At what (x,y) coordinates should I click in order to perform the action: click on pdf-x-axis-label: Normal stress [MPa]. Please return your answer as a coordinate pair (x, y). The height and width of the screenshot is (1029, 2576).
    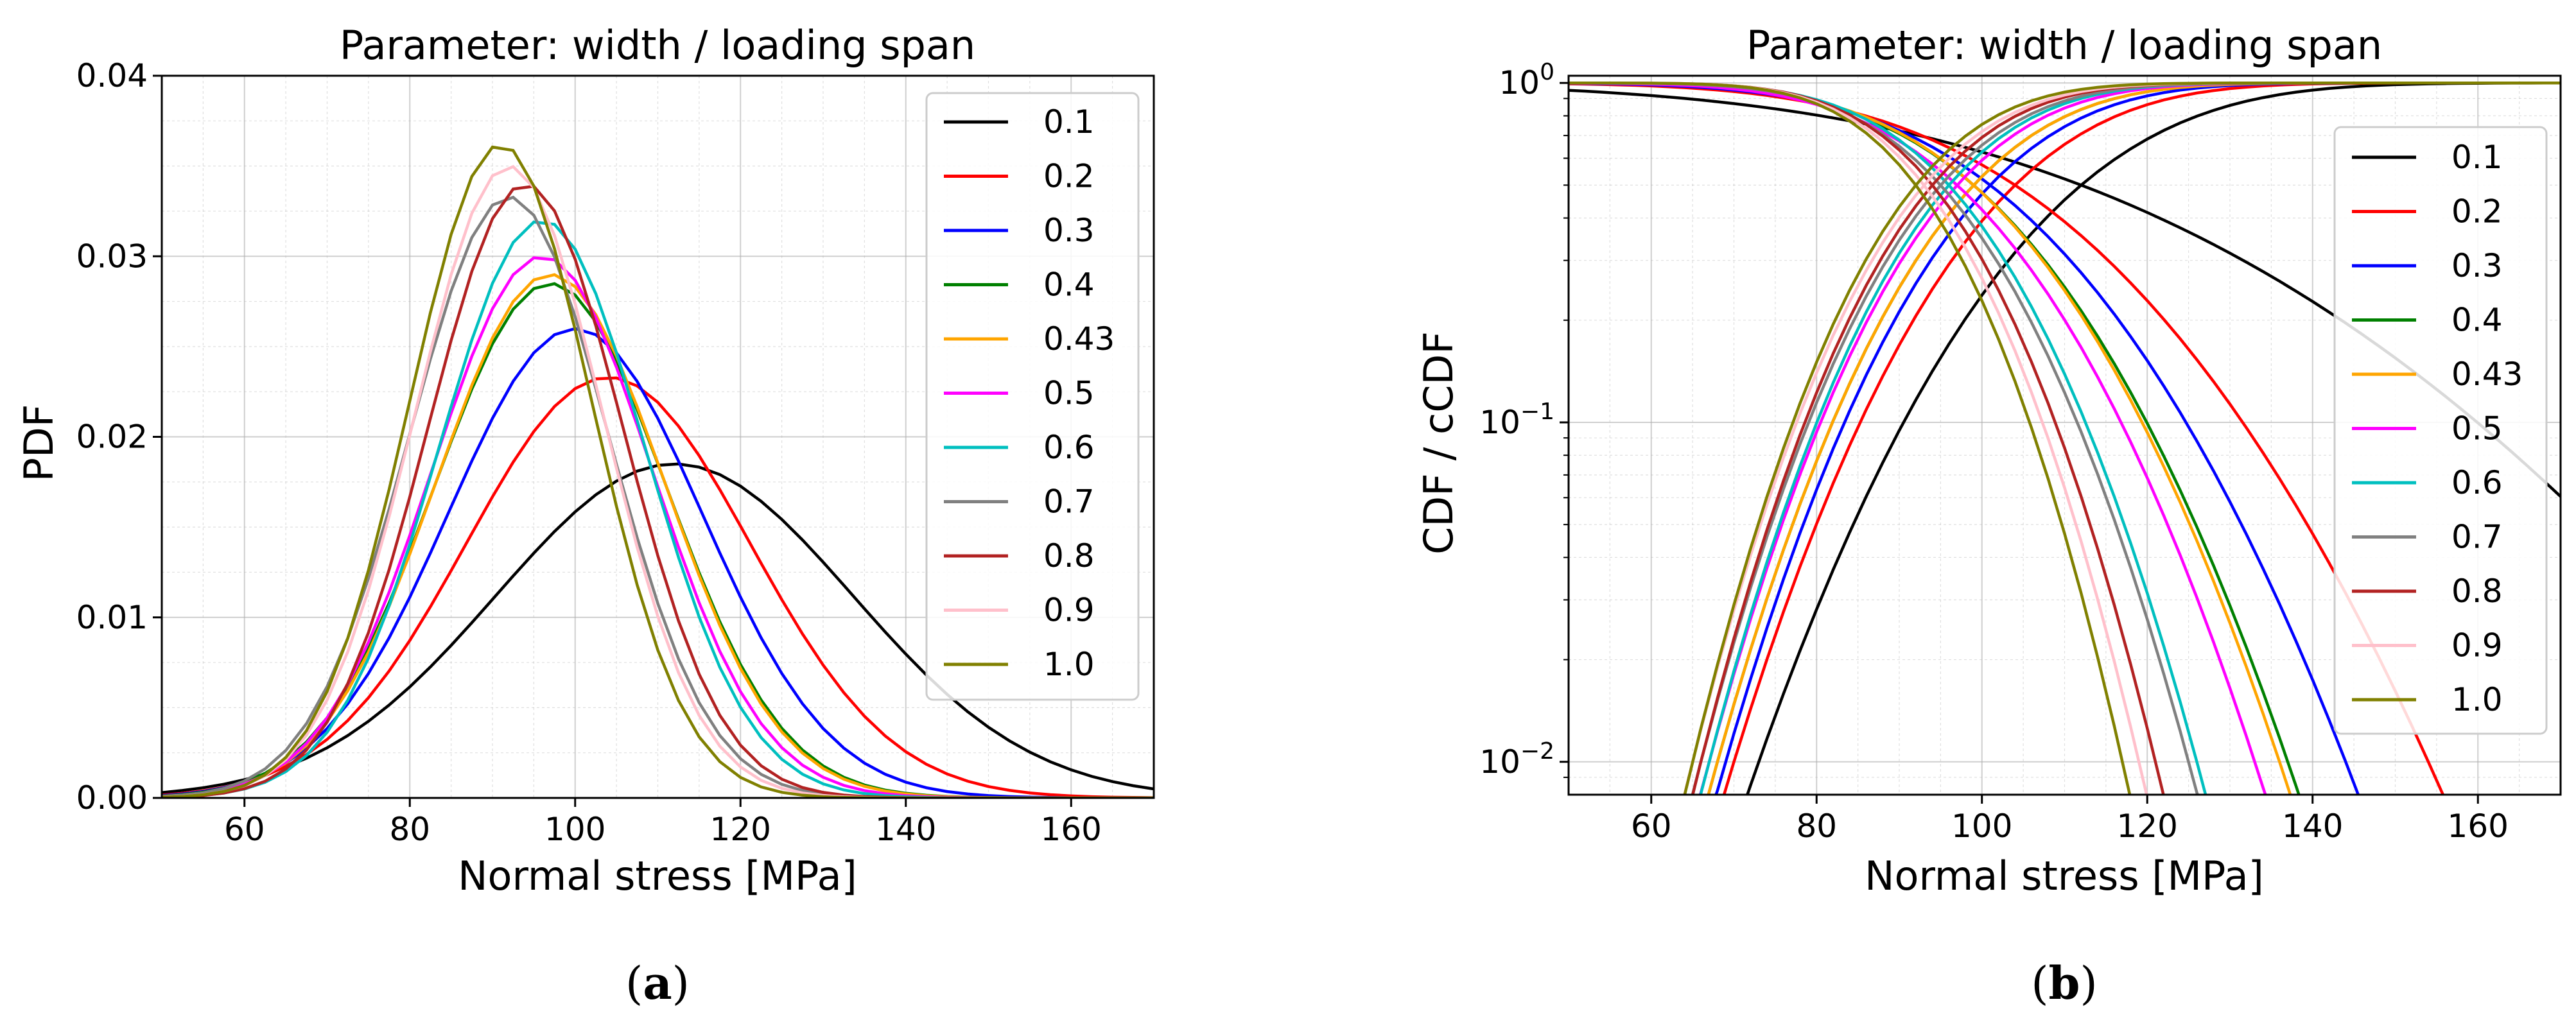
    Looking at the image, I should click on (657, 875).